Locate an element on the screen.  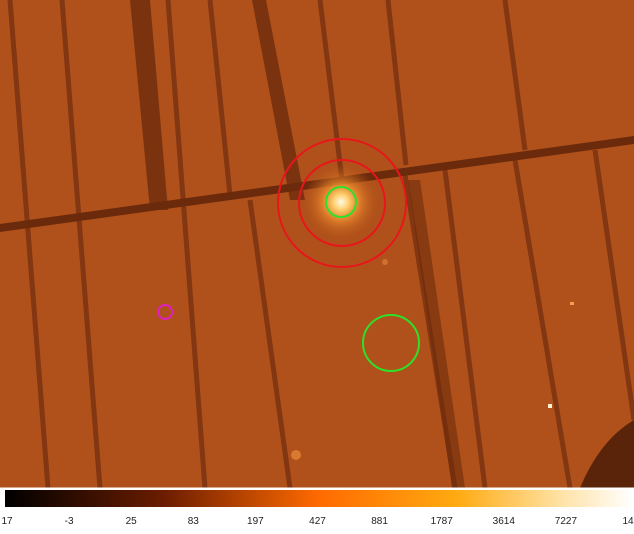
colorbar-label: 17 is located at coordinates (7, 521).